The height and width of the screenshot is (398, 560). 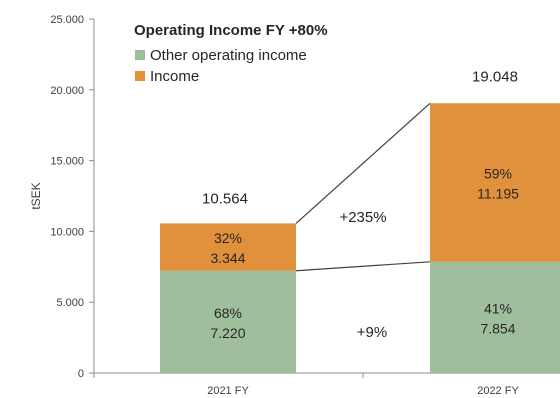 I want to click on bar-total-label: 10.564, so click(x=225, y=198).